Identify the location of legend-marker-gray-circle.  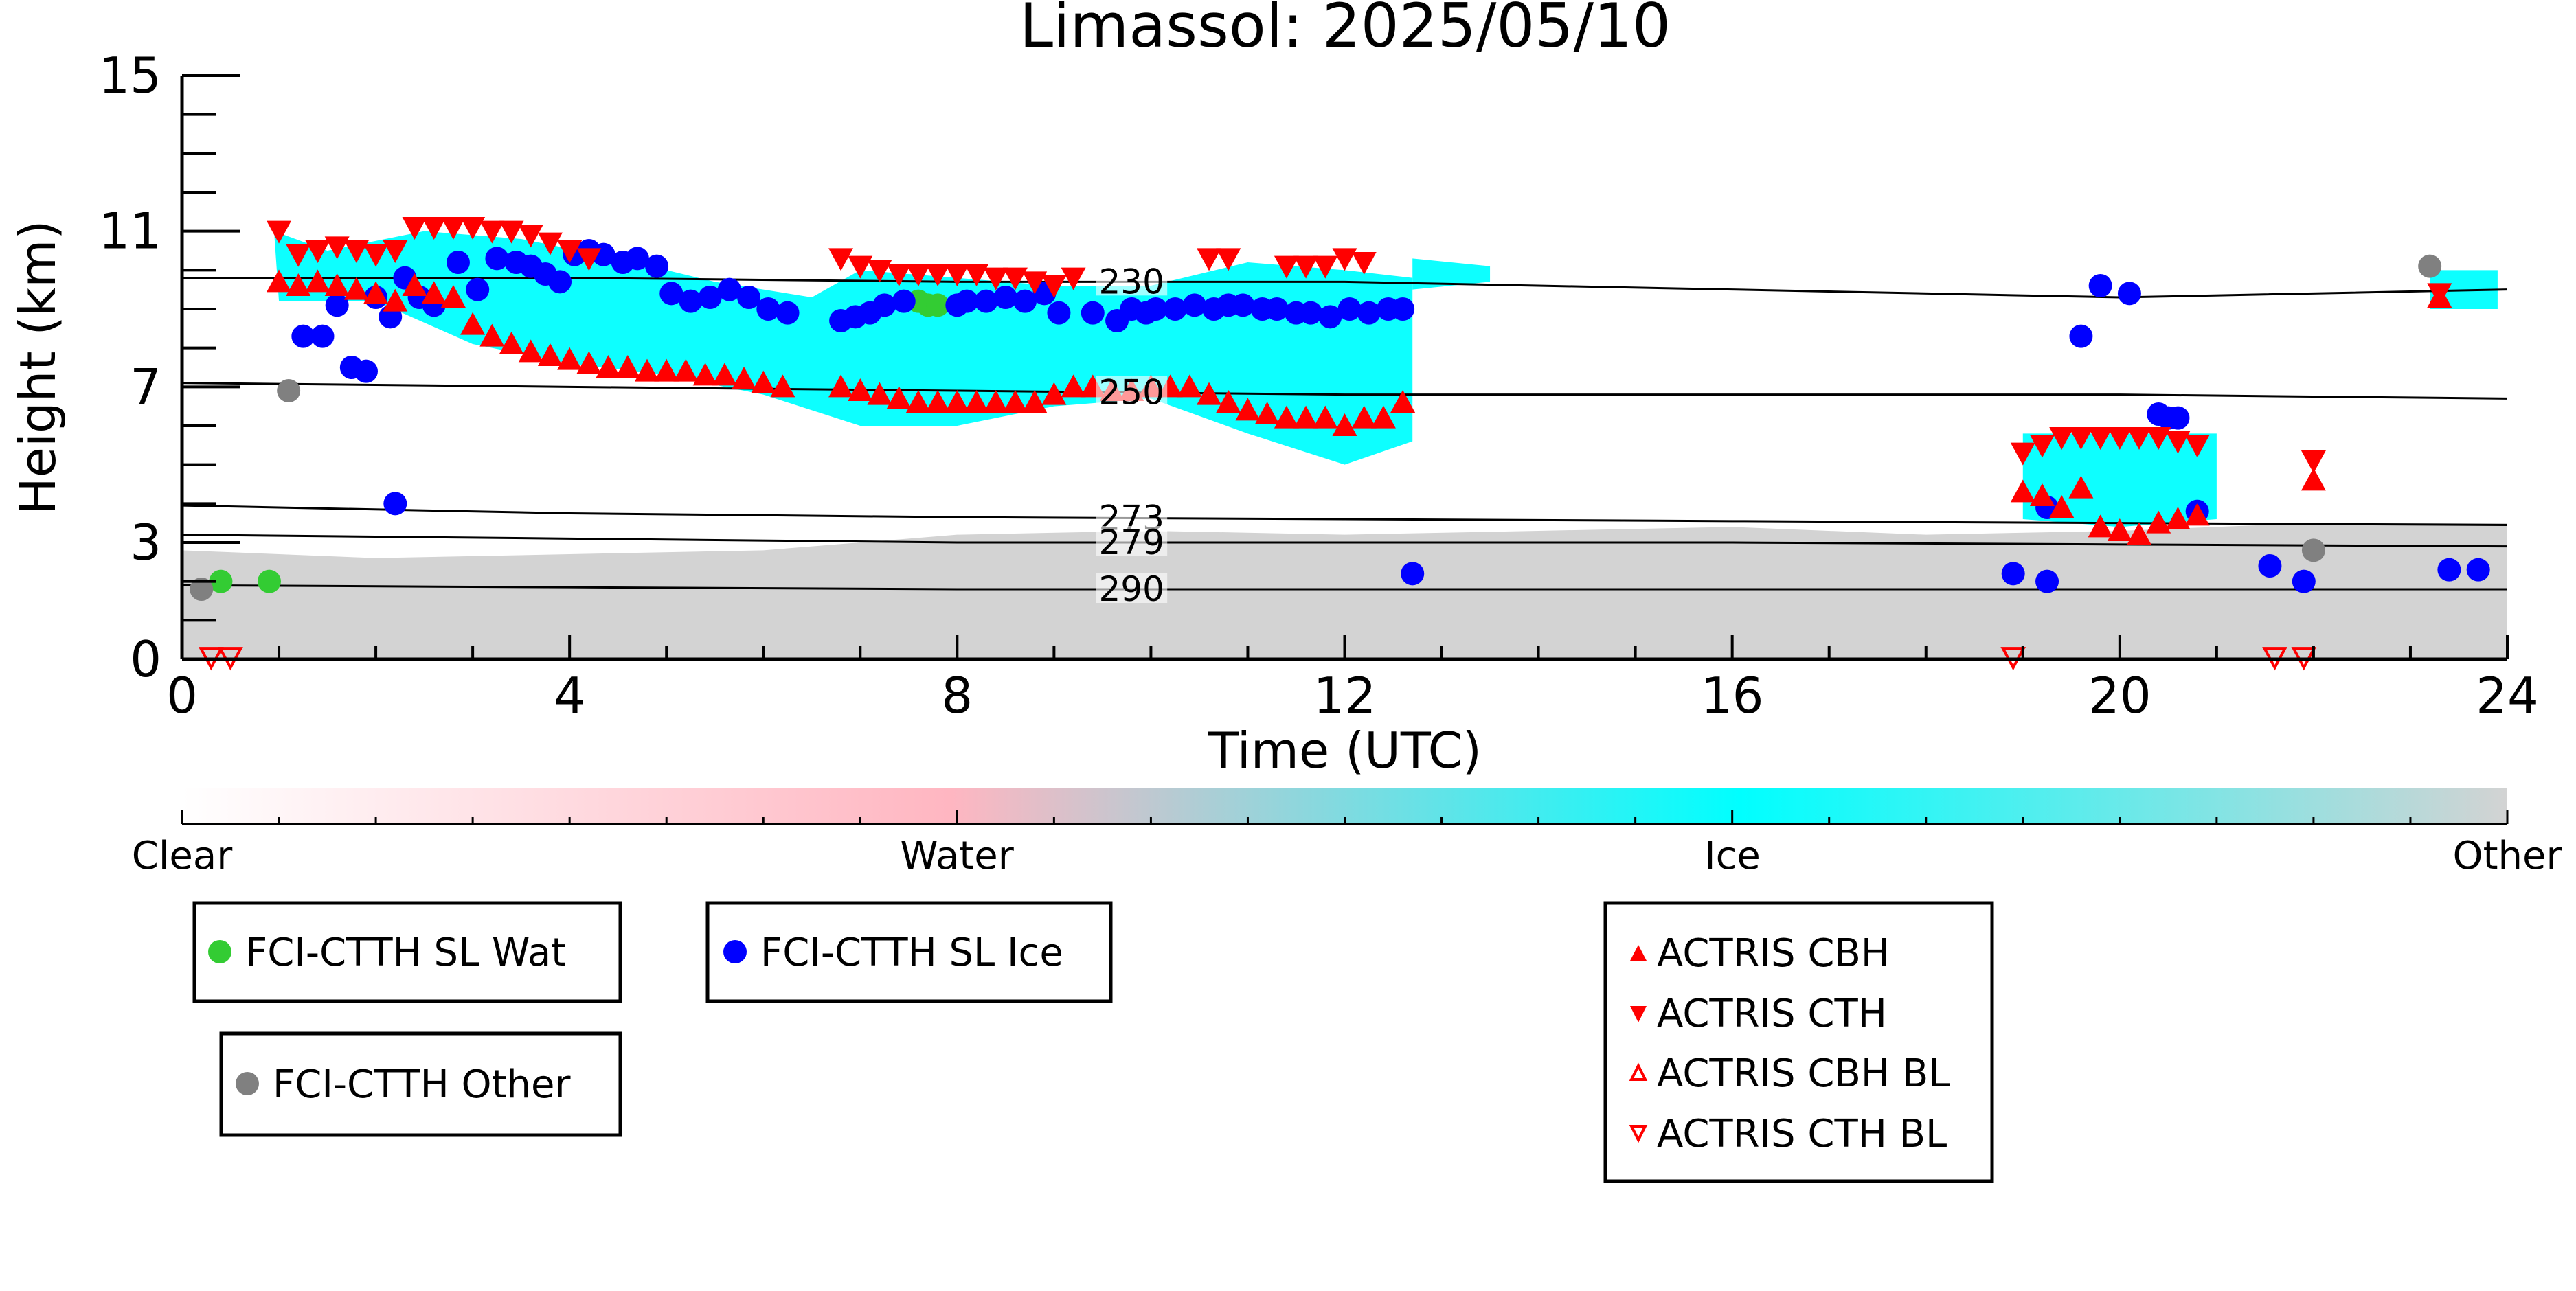
(247, 1084).